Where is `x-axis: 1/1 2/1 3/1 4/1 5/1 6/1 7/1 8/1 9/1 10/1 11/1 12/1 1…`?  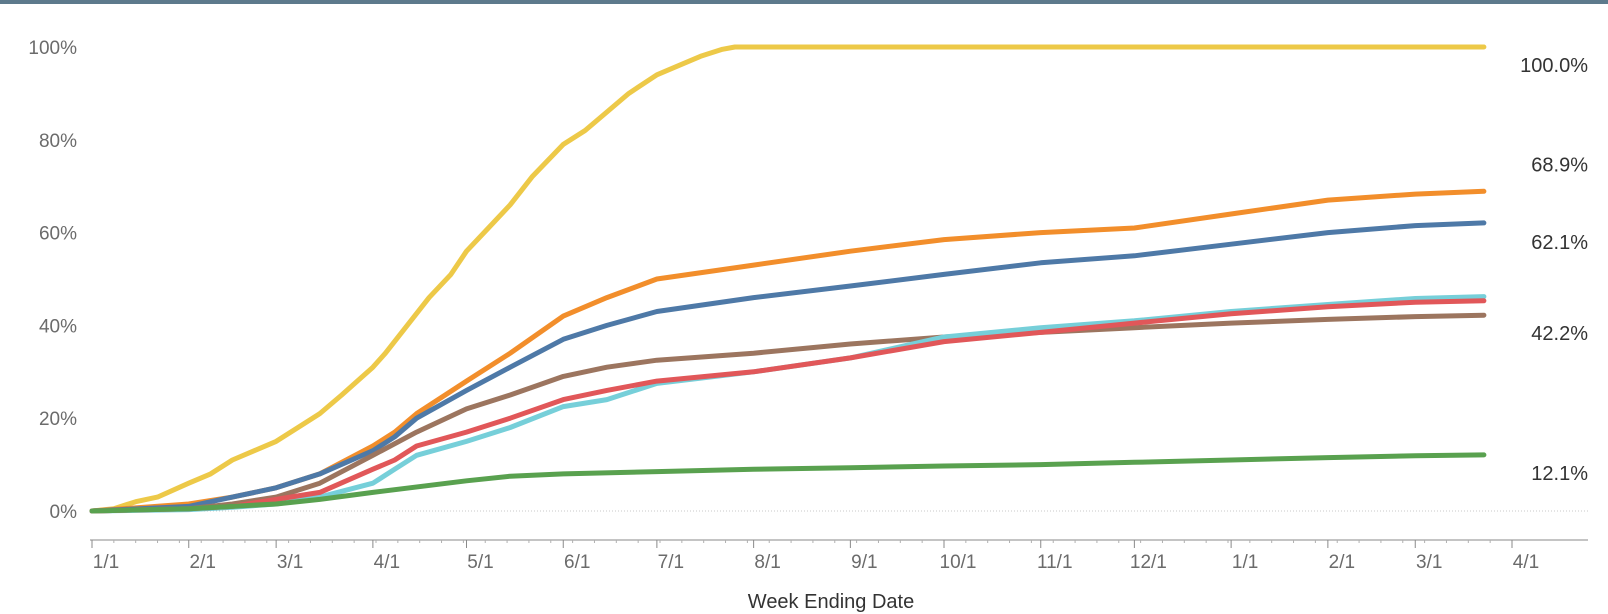
x-axis: 1/1 2/1 3/1 4/1 5/1 6/1 7/1 8/1 9/1 10/1 11/1 12/1 1… is located at coordinates (839, 556).